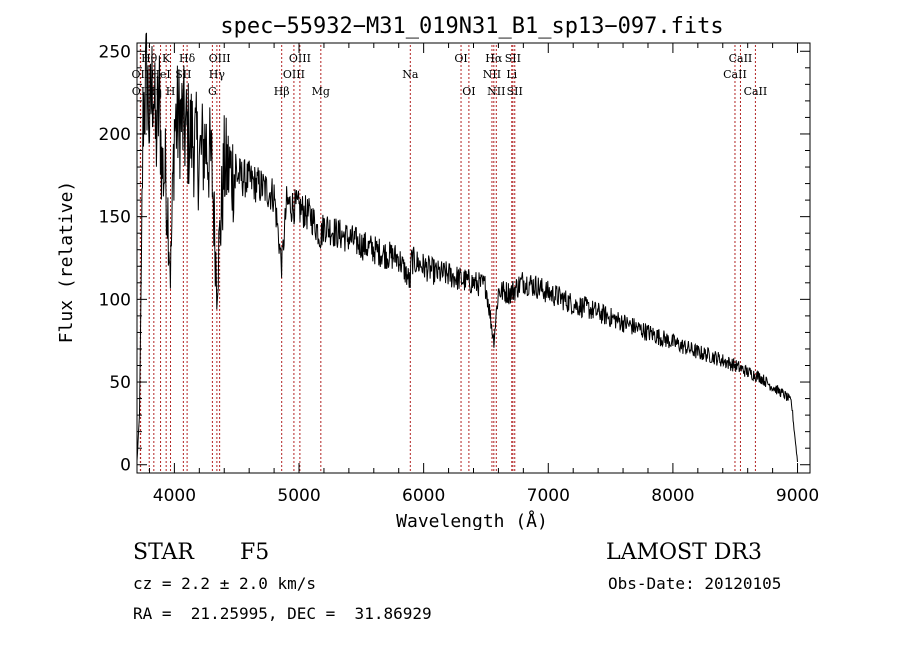  I want to click on line-label-9: G, so click(212, 91).